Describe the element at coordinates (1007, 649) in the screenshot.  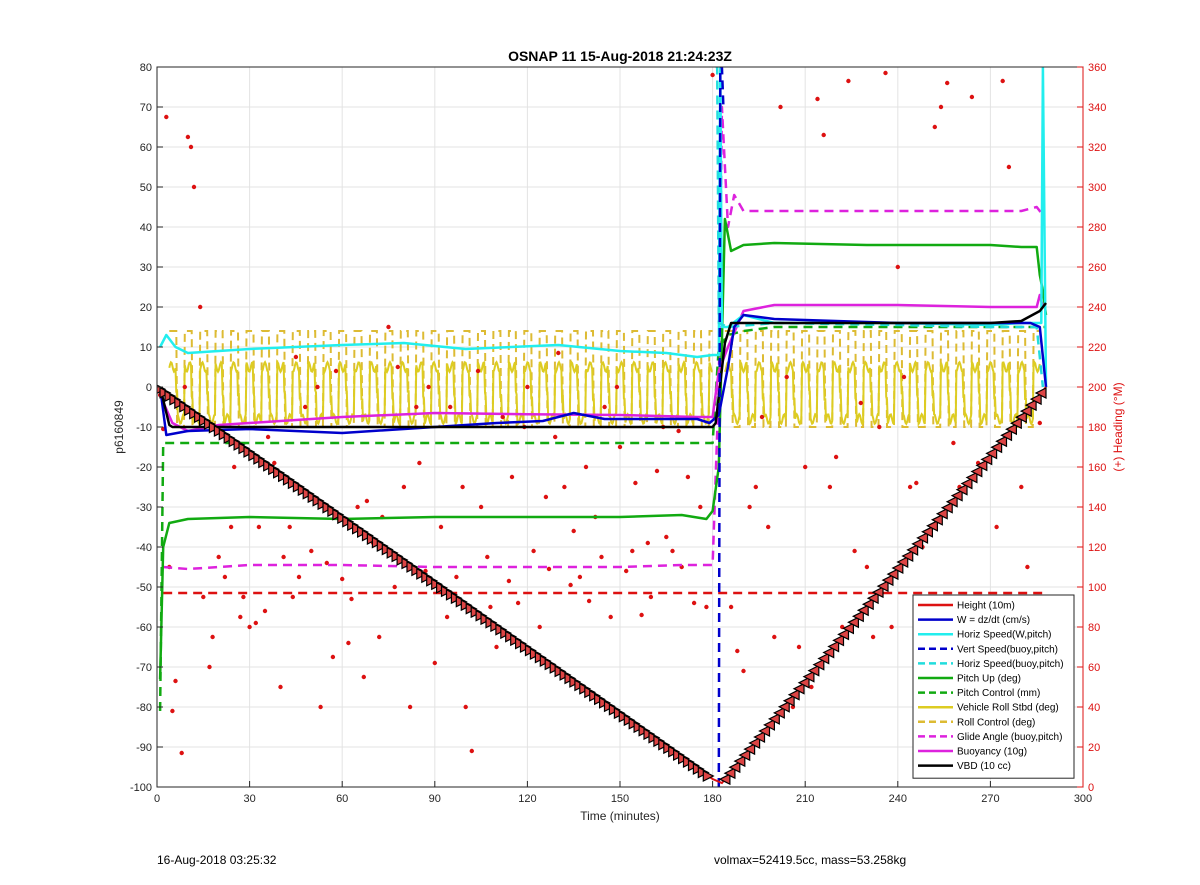
I see `legend-label: Vert Speed(buoy,pitch)` at that location.